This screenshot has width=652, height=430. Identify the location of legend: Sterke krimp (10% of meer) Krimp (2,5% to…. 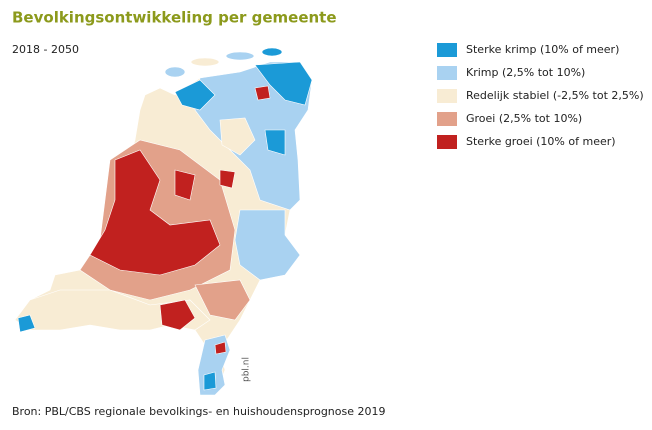
(540, 96).